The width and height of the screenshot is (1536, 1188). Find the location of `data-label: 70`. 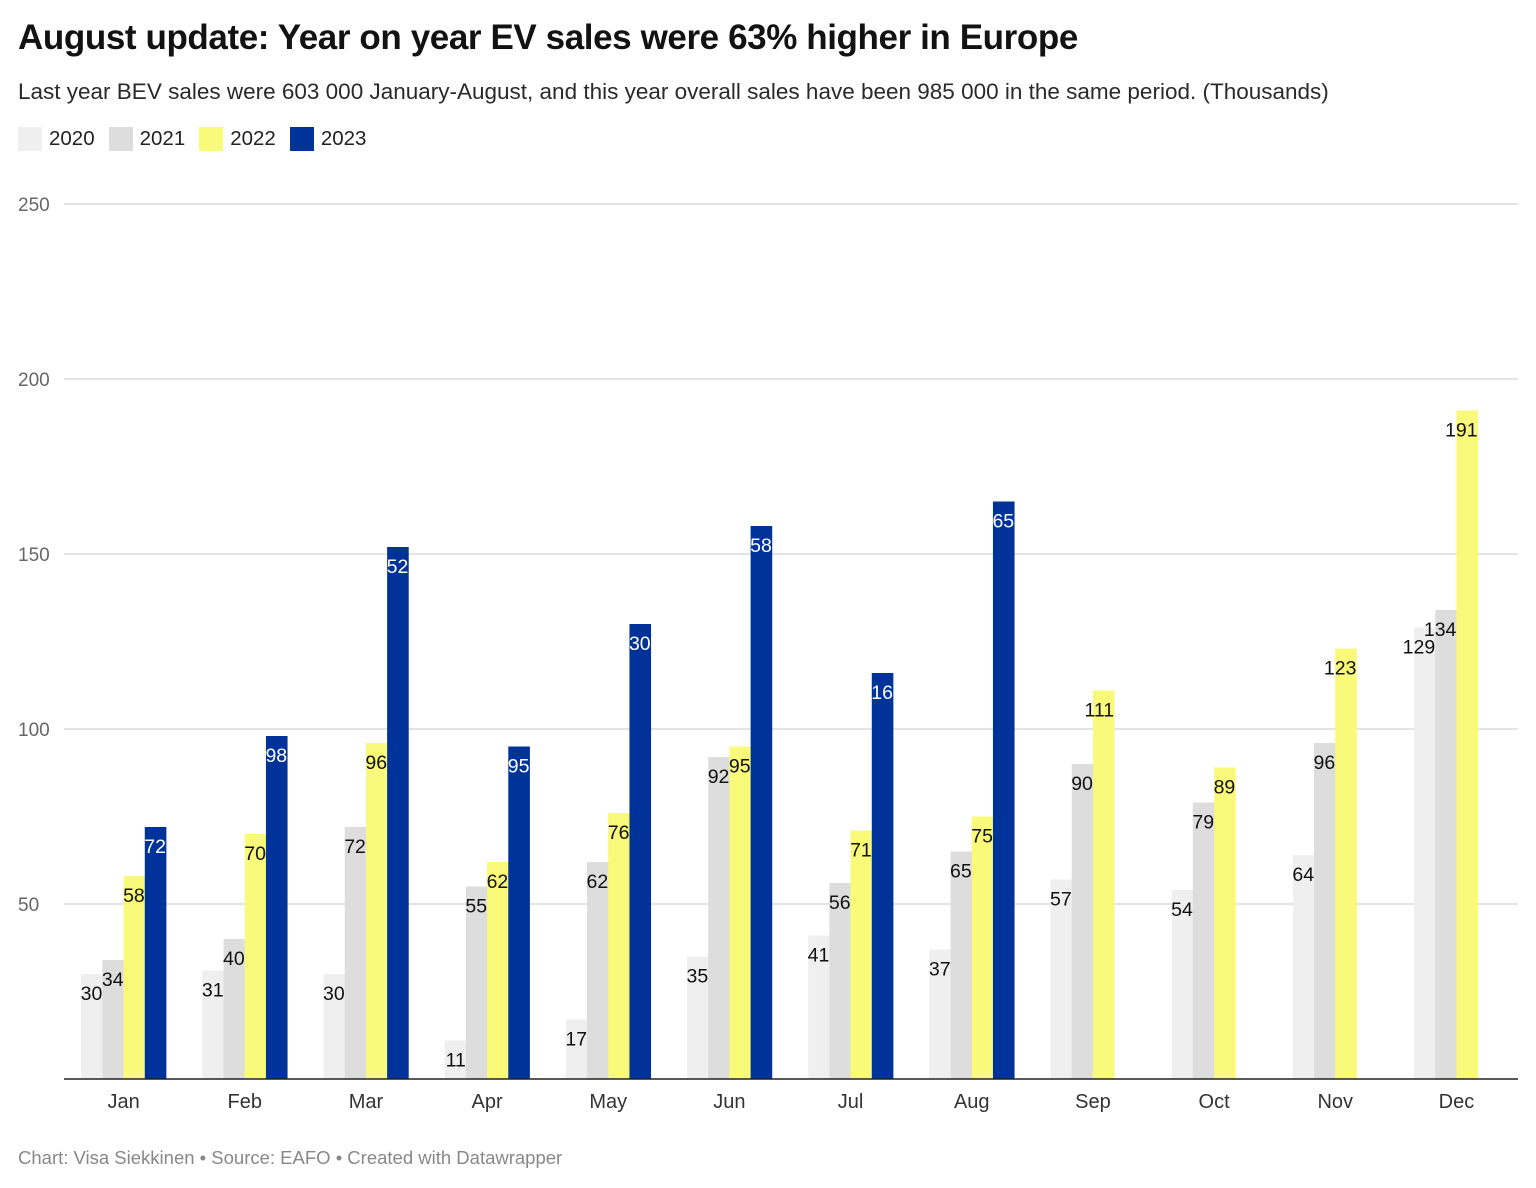

data-label: 70 is located at coordinates (255, 854).